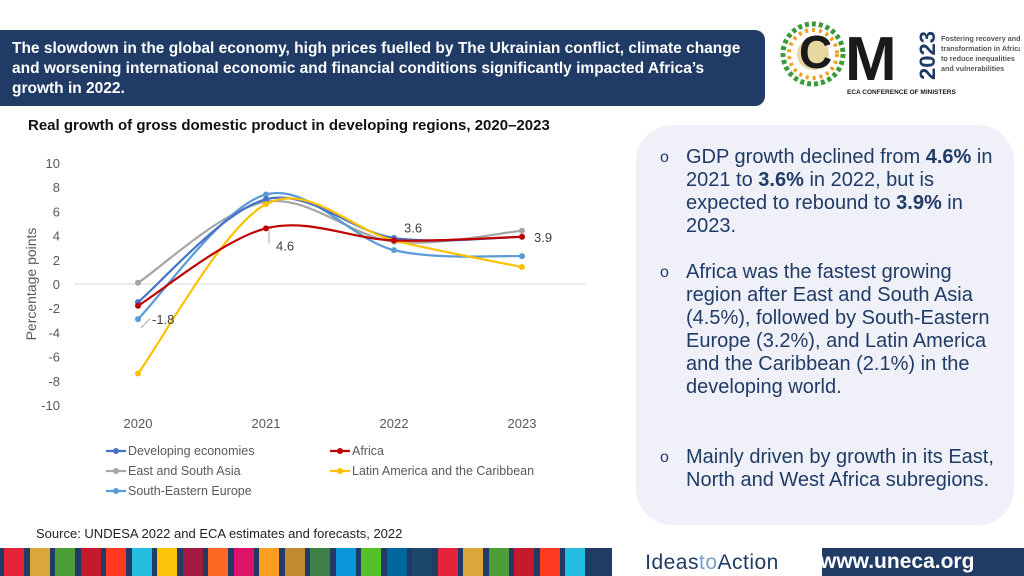 The image size is (1024, 576). Describe the element at coordinates (266, 199) in the screenshot. I see `data-point-developing-economies` at that location.